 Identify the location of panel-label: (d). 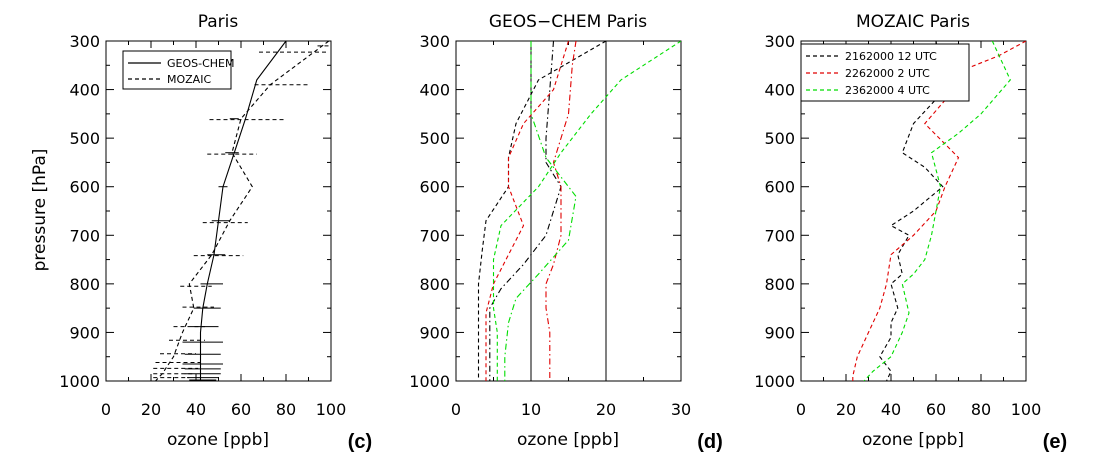
(710, 442).